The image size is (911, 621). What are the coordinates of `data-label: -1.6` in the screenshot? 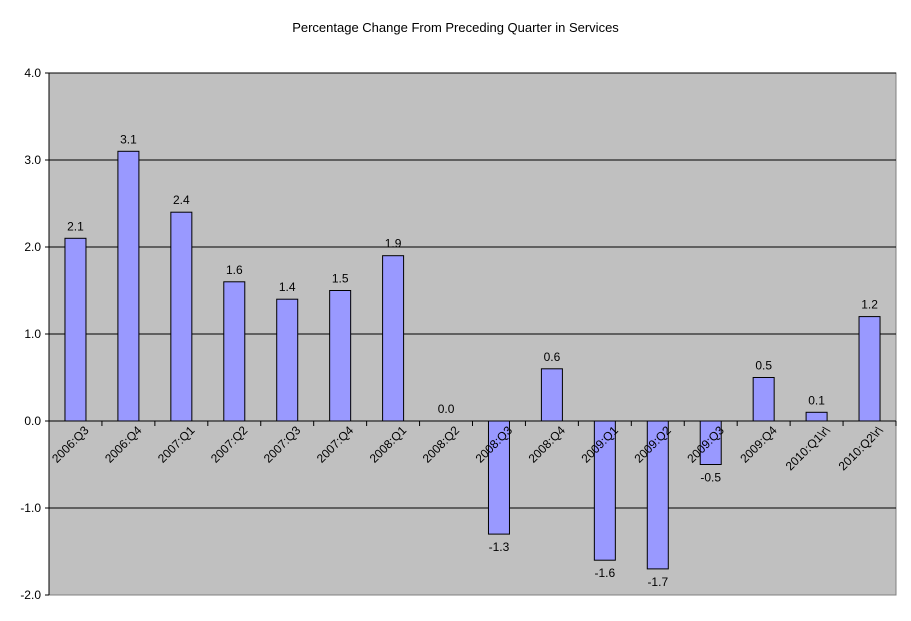 It's located at (605, 573).